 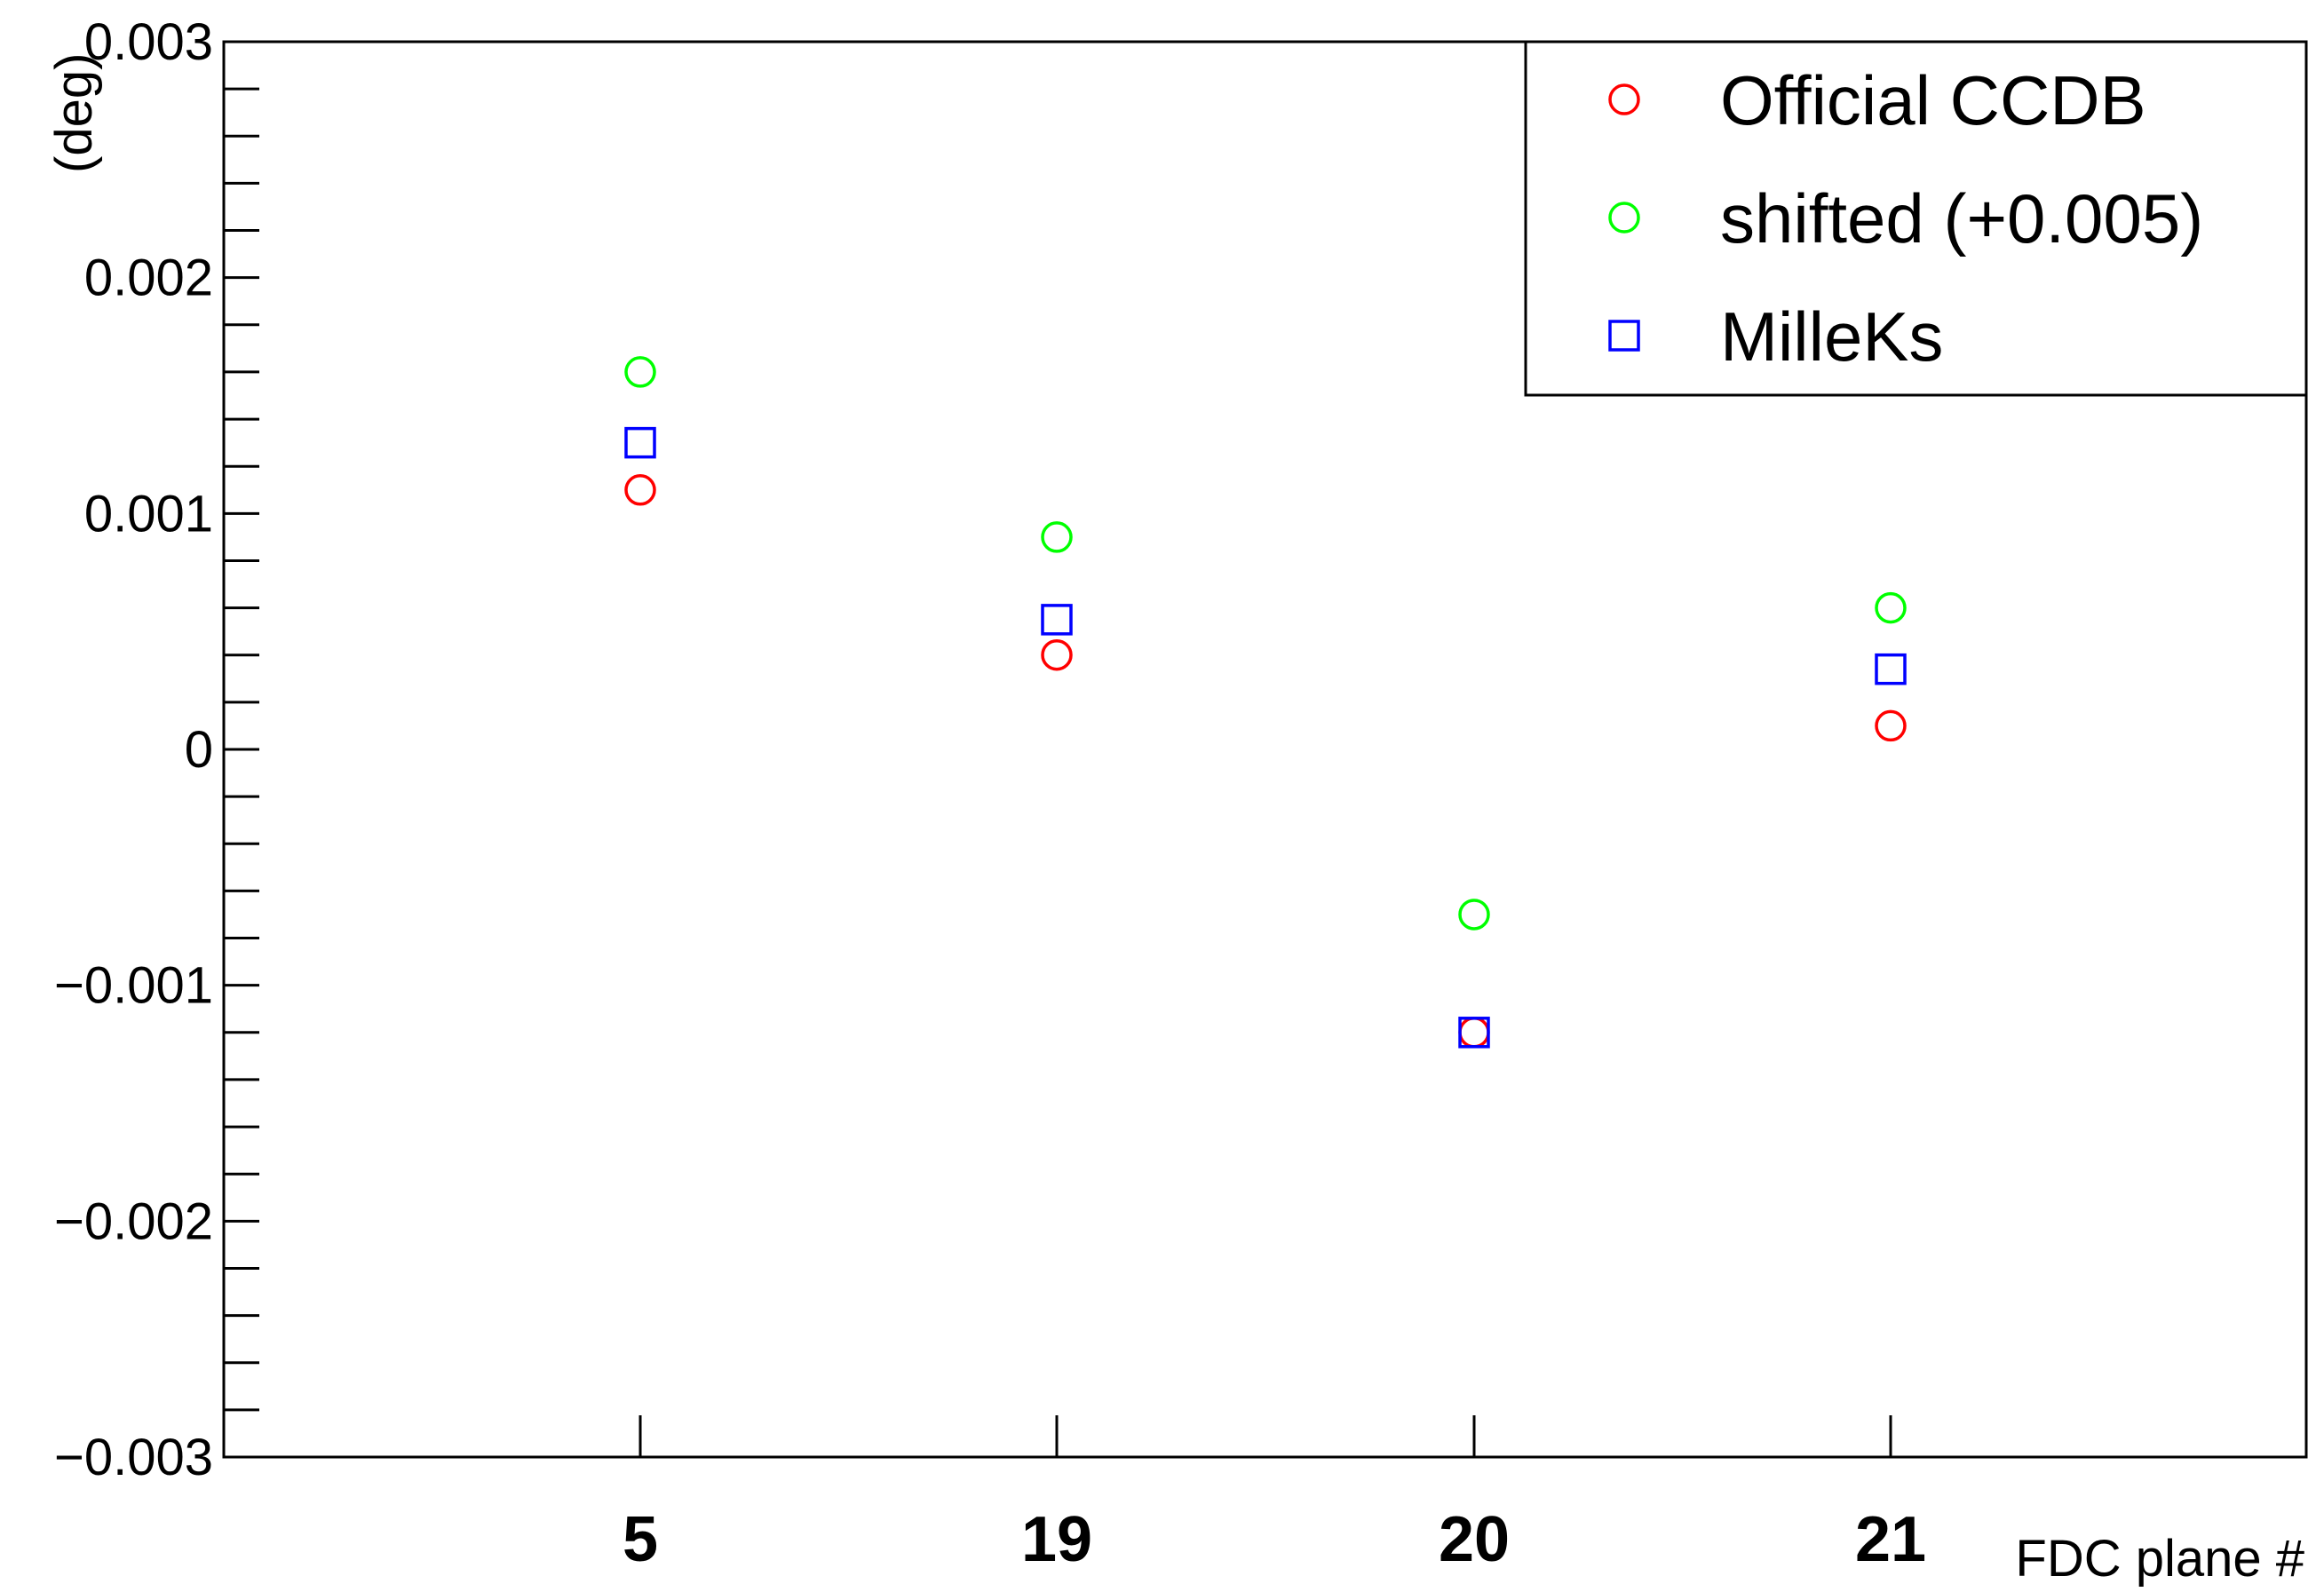 What do you see at coordinates (1832, 336) in the screenshot?
I see `legend-label-milleks: MilleKs` at bounding box center [1832, 336].